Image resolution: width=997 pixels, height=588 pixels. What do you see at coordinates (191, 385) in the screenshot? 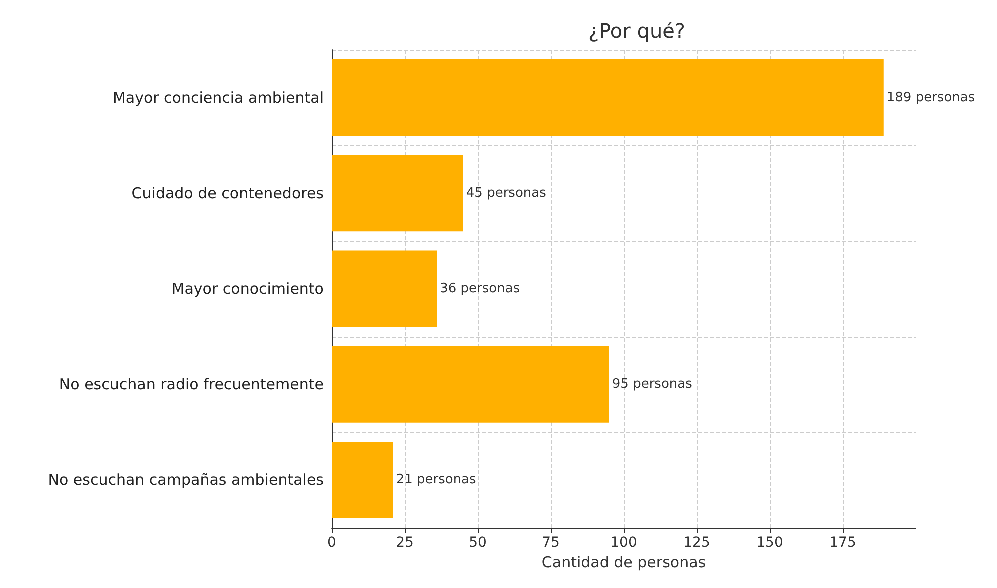
I see `y-tick-label: No escuchan radio frecuentemente` at bounding box center [191, 385].